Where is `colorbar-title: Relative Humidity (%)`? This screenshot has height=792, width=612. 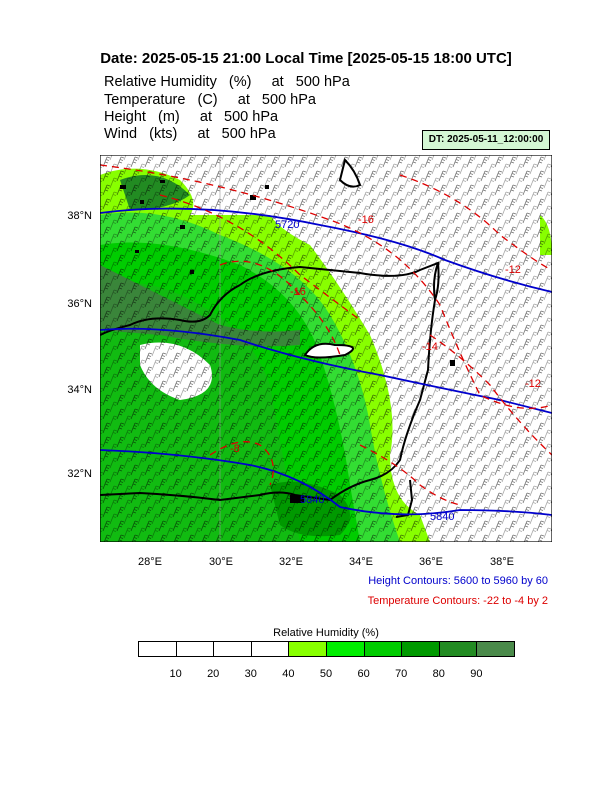
colorbar-title: Relative Humidity (%) is located at coordinates (326, 633).